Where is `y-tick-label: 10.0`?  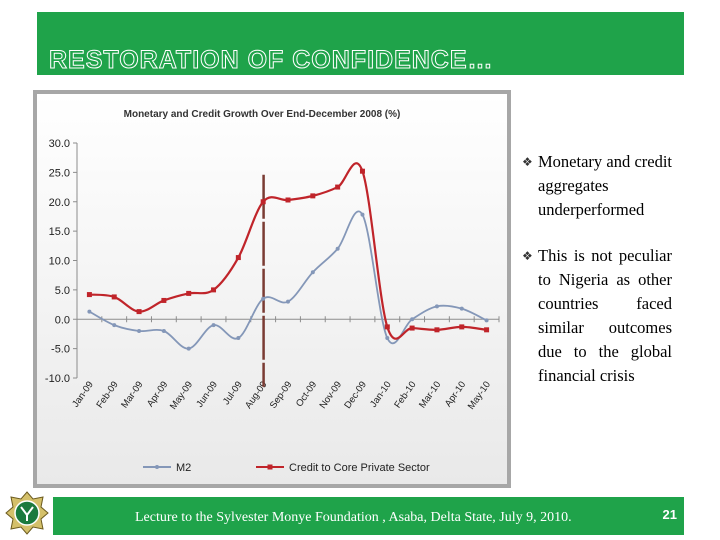
y-tick-label: 10.0 is located at coordinates (59, 262).